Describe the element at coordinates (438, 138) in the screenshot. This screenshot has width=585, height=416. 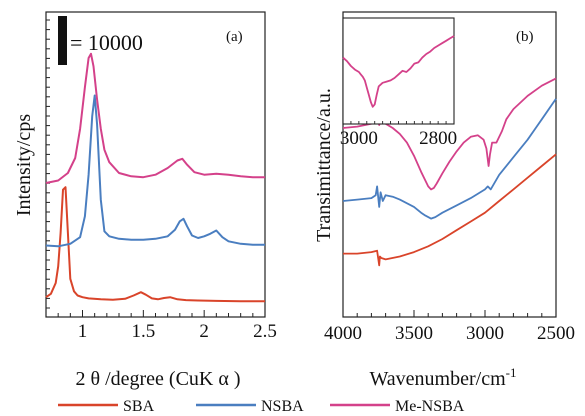
I see `inset-x-tick-label: 2800` at that location.